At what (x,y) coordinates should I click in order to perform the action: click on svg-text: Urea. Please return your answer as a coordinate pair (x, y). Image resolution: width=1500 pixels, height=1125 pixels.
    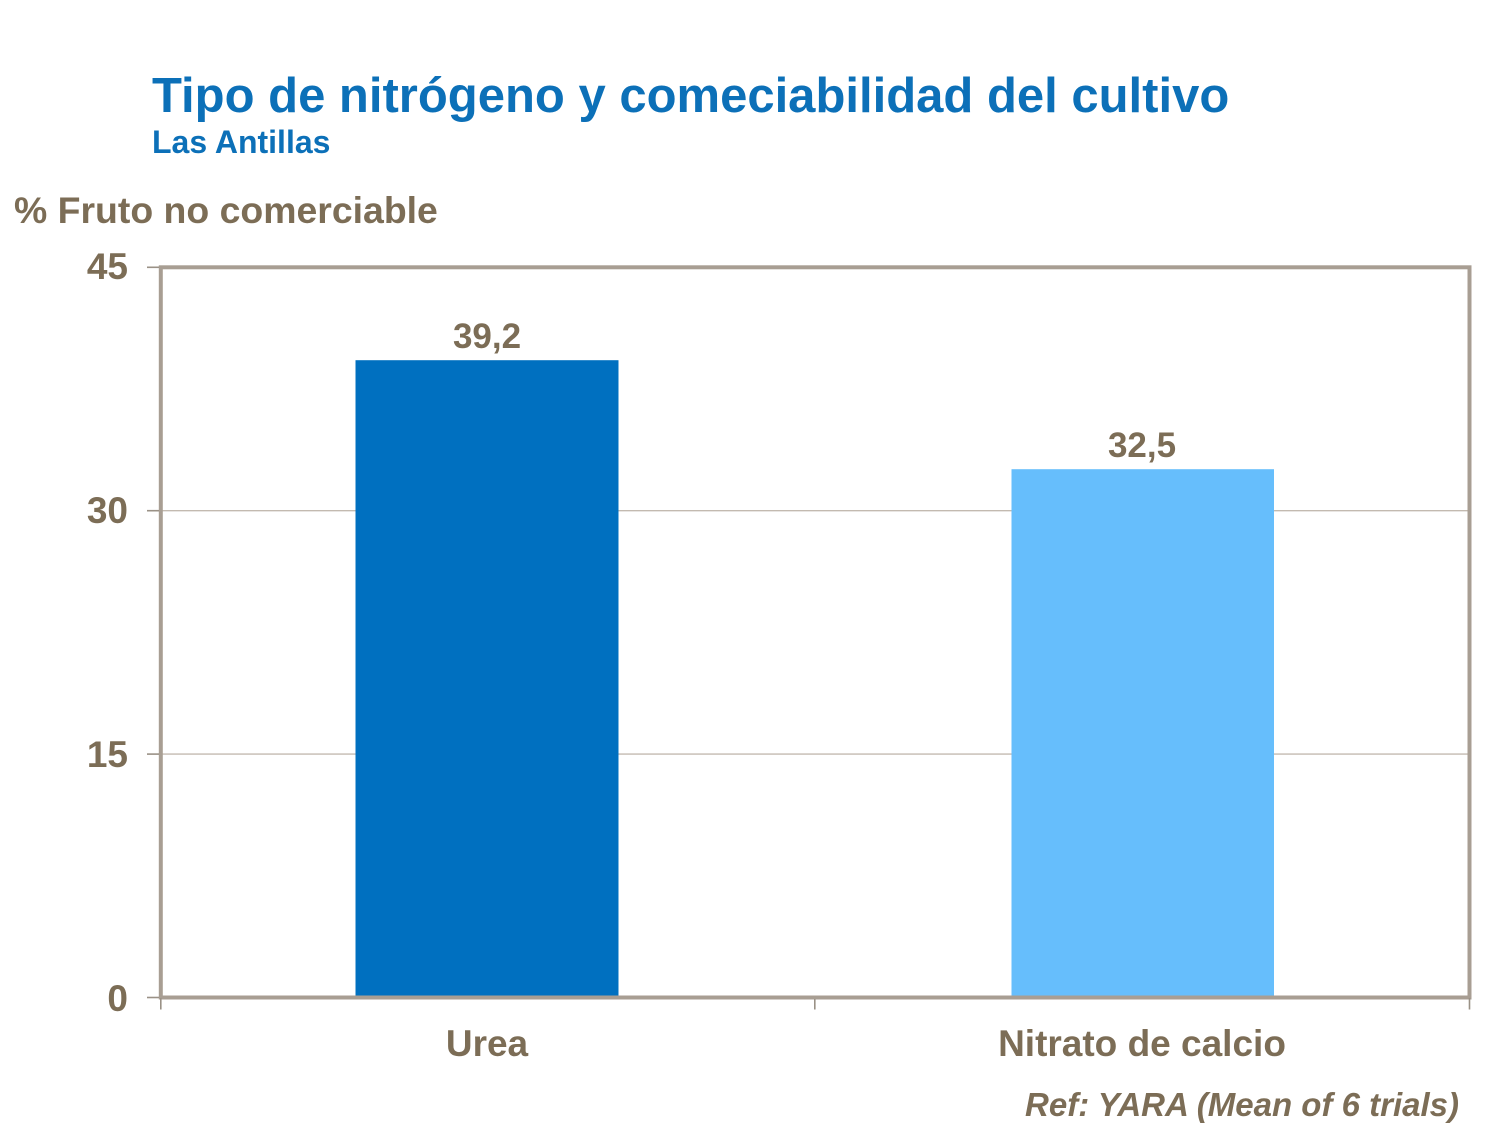
    Looking at the image, I should click on (487, 1043).